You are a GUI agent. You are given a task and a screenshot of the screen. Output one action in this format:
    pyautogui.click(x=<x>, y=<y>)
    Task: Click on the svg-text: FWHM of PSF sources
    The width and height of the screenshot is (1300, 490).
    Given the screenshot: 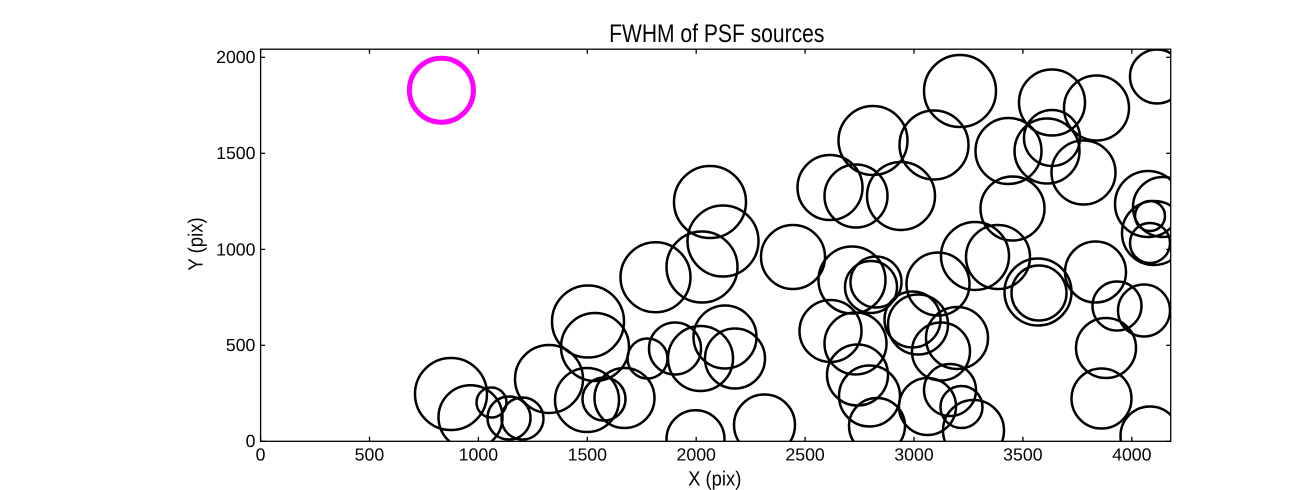 What is the action you would take?
    pyautogui.click(x=716, y=34)
    